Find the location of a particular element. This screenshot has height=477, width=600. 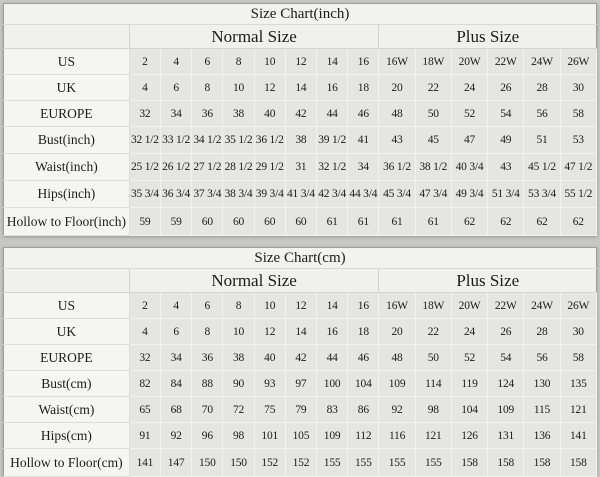

value-cell: 20 is located at coordinates (397, 331).